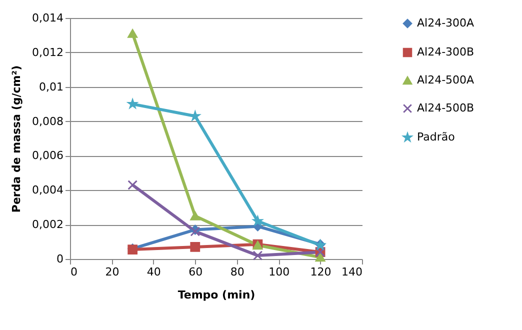  Describe the element at coordinates (237, 272) in the screenshot. I see `x-tick-label: 80` at that location.